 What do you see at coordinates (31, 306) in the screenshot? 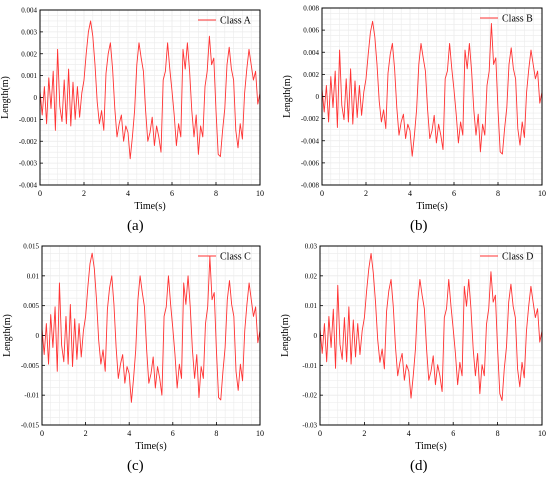
I see `chart3-y-tick-label: 0.005` at bounding box center [31, 306].